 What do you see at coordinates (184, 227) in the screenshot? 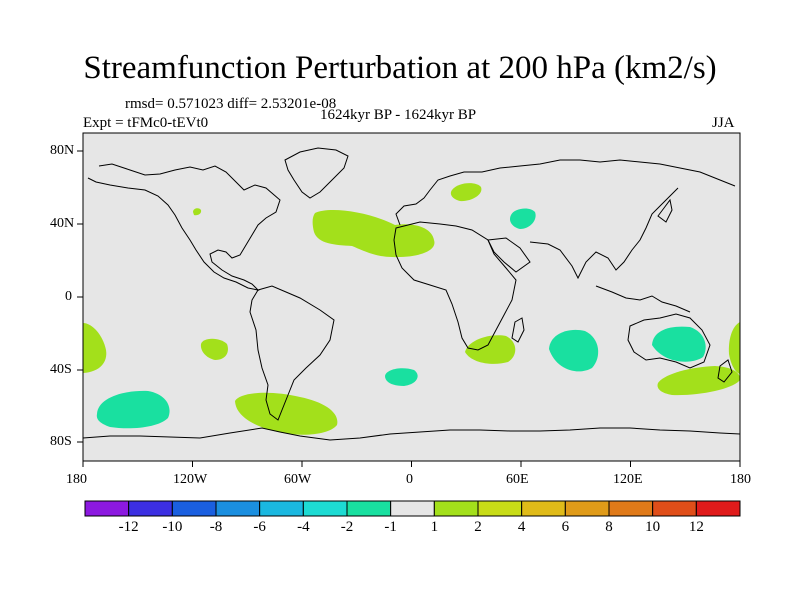
I see `coast-north-america` at bounding box center [184, 227].